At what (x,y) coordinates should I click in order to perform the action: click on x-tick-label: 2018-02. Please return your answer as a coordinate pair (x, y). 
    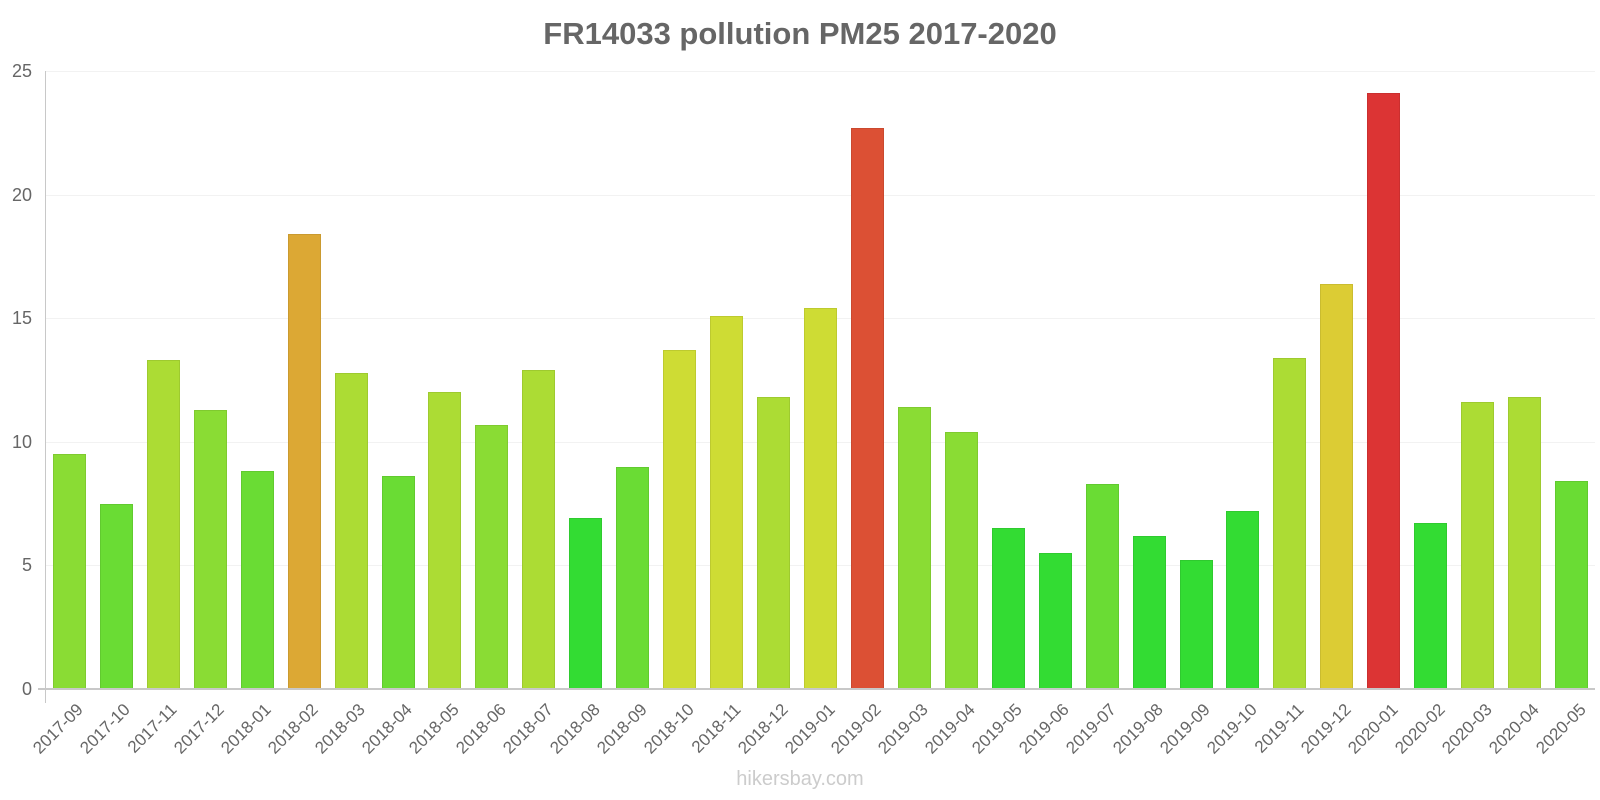
    Looking at the image, I should click on (293, 729).